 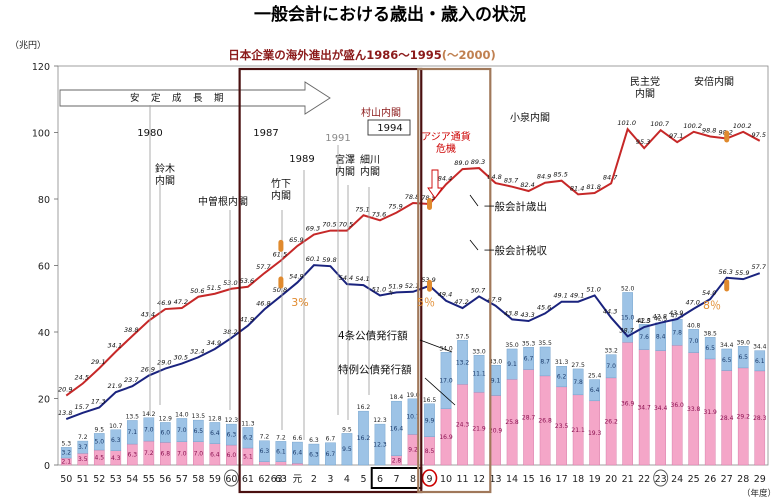 What do you see at coordinates (264, 479) in the screenshot?
I see `x-tick-label: 62` at bounding box center [264, 479].